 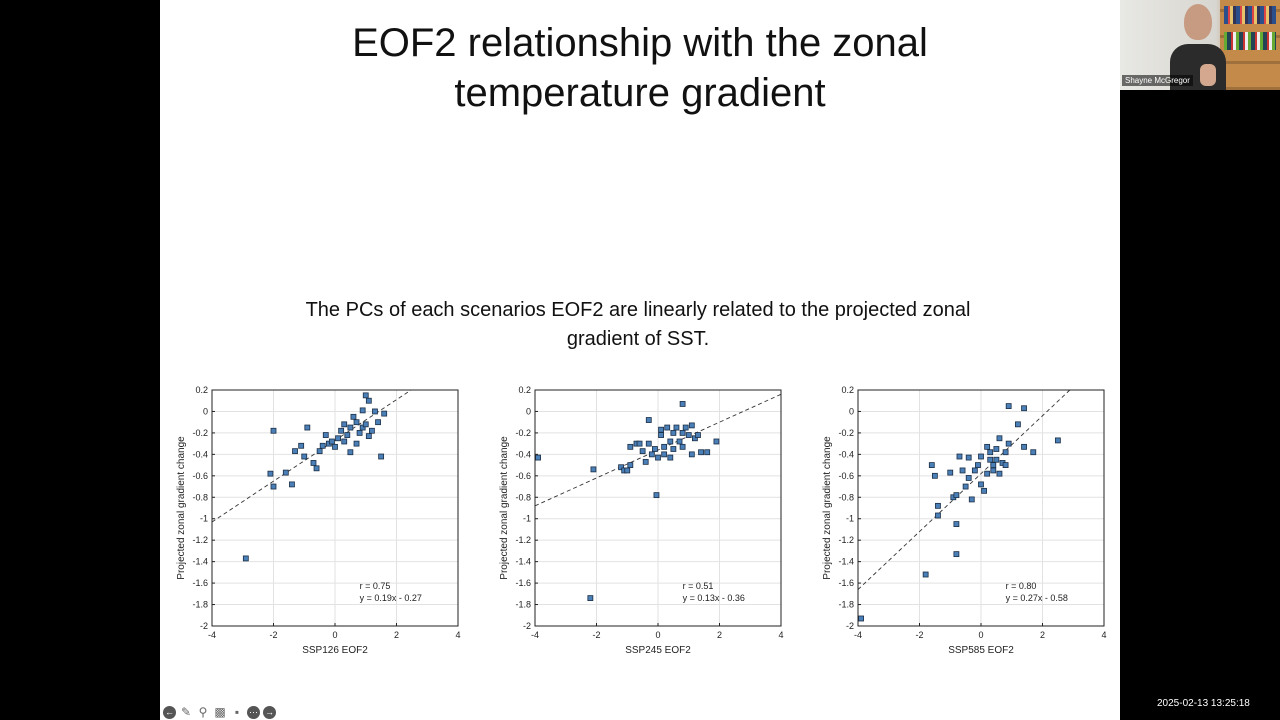 What do you see at coordinates (1103, 635) in the screenshot?
I see `x-tick-label: 4` at bounding box center [1103, 635].